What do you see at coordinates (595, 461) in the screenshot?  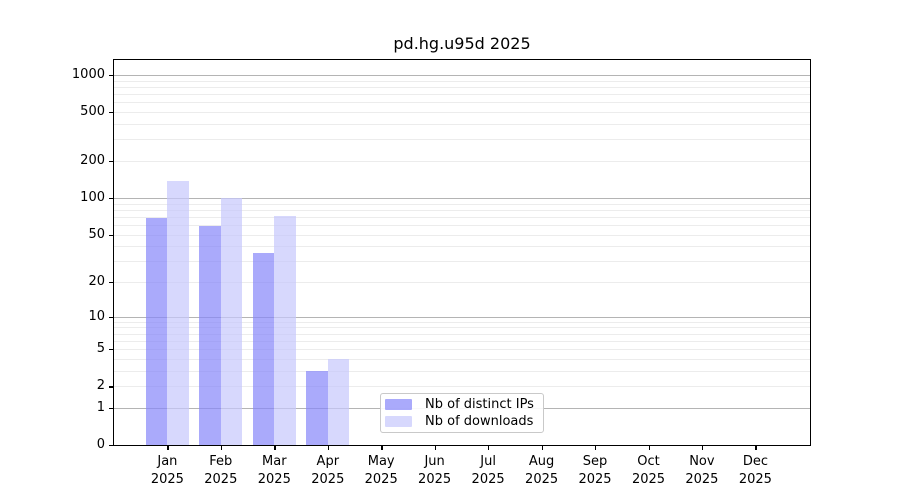 I see `x-tick-month: Sep` at bounding box center [595, 461].